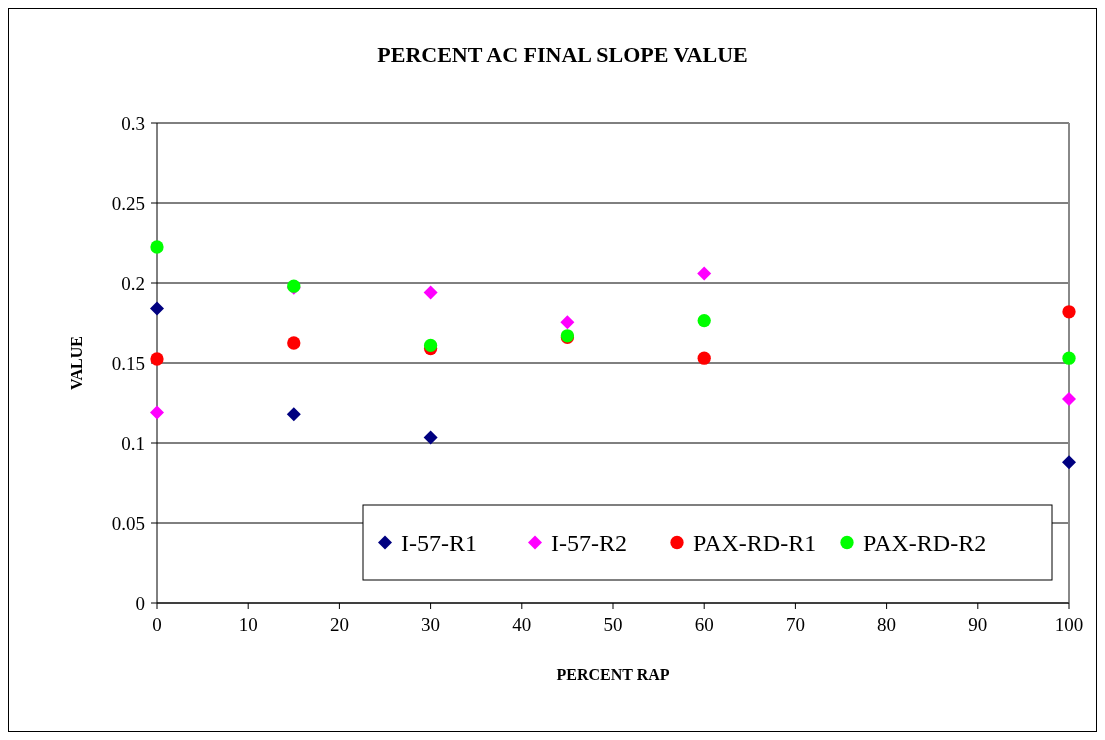 This screenshot has width=1105, height=740. Describe the element at coordinates (76, 363) in the screenshot. I see `y-axis-title: VALUE` at that location.